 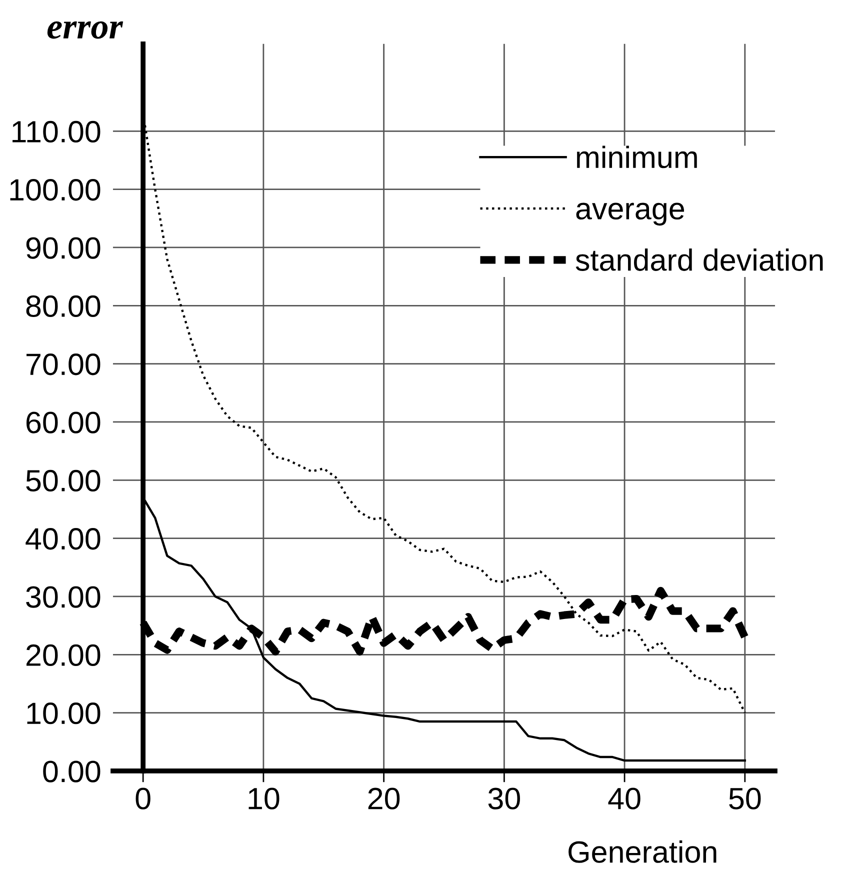 I want to click on y-tick-label: 80.00, so click(x=63, y=306).